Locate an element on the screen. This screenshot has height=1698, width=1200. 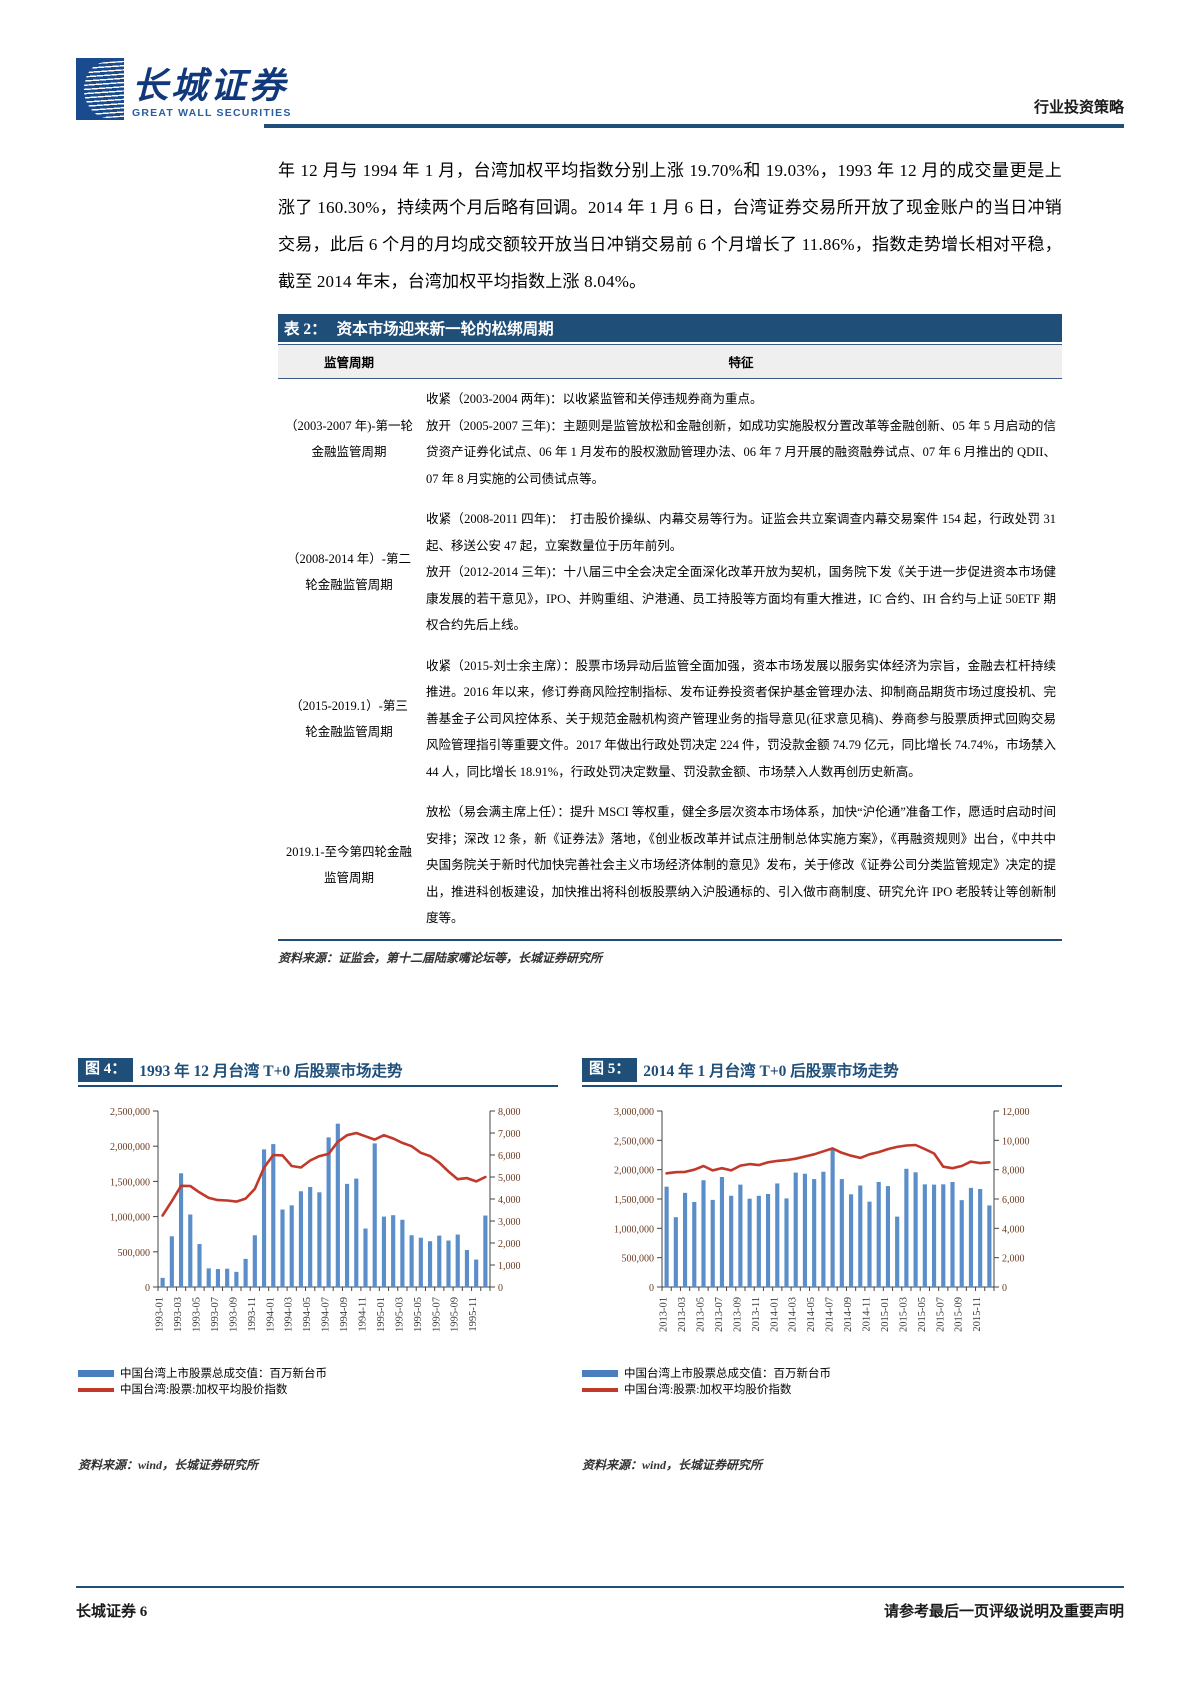
svg-text: 1995-07 is located at coordinates (436, 1314).